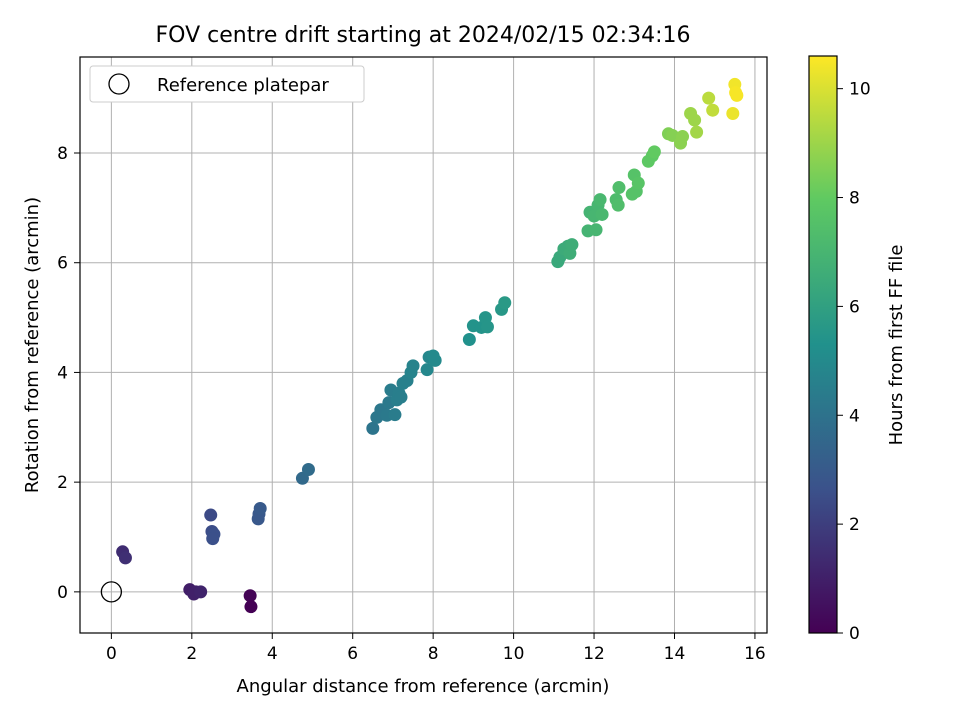 The height and width of the screenshot is (724, 960). I want to click on legend-marker-reference, so click(119, 84).